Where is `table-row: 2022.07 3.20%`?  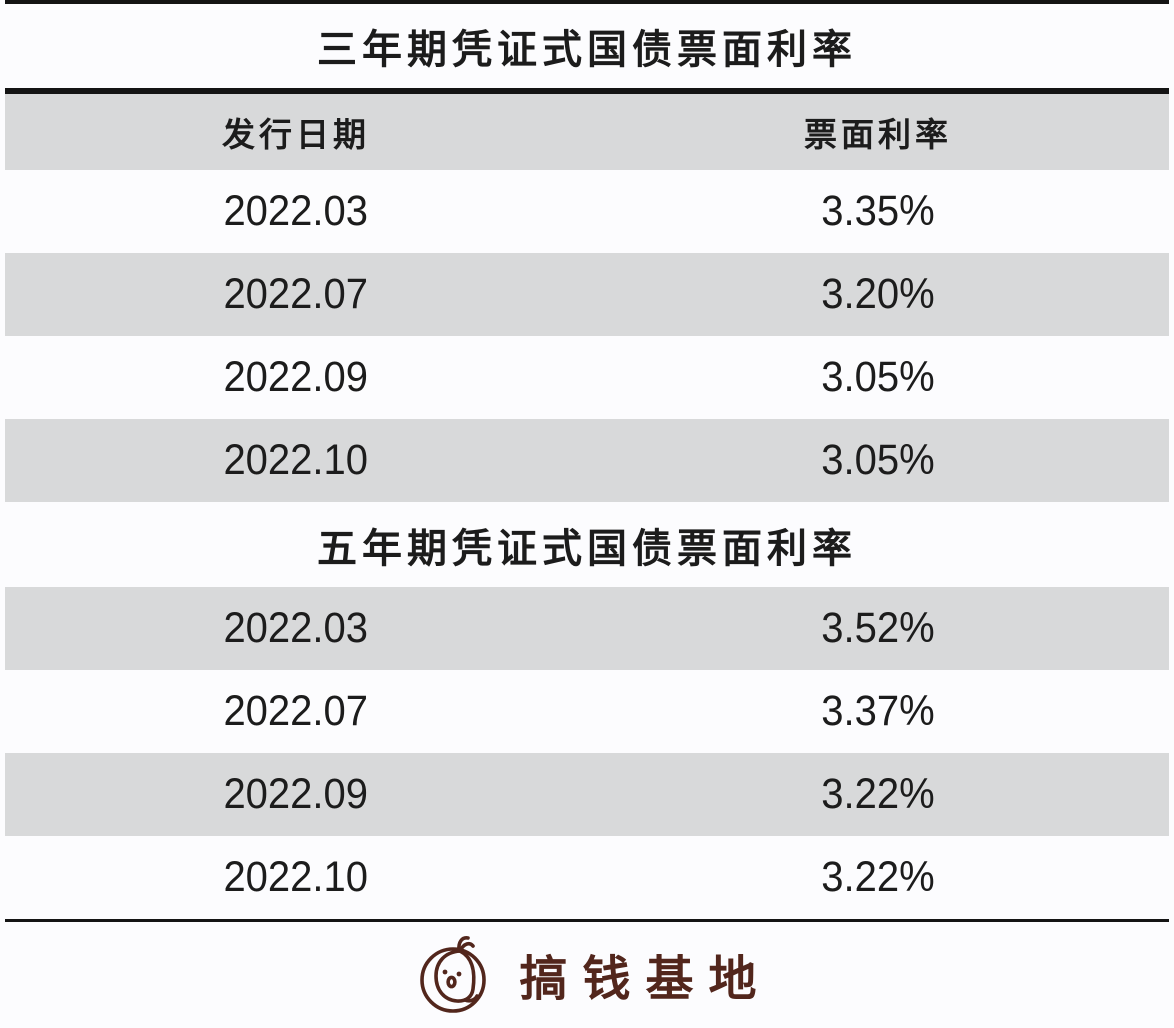
table-row: 2022.07 3.20% is located at coordinates (587, 294).